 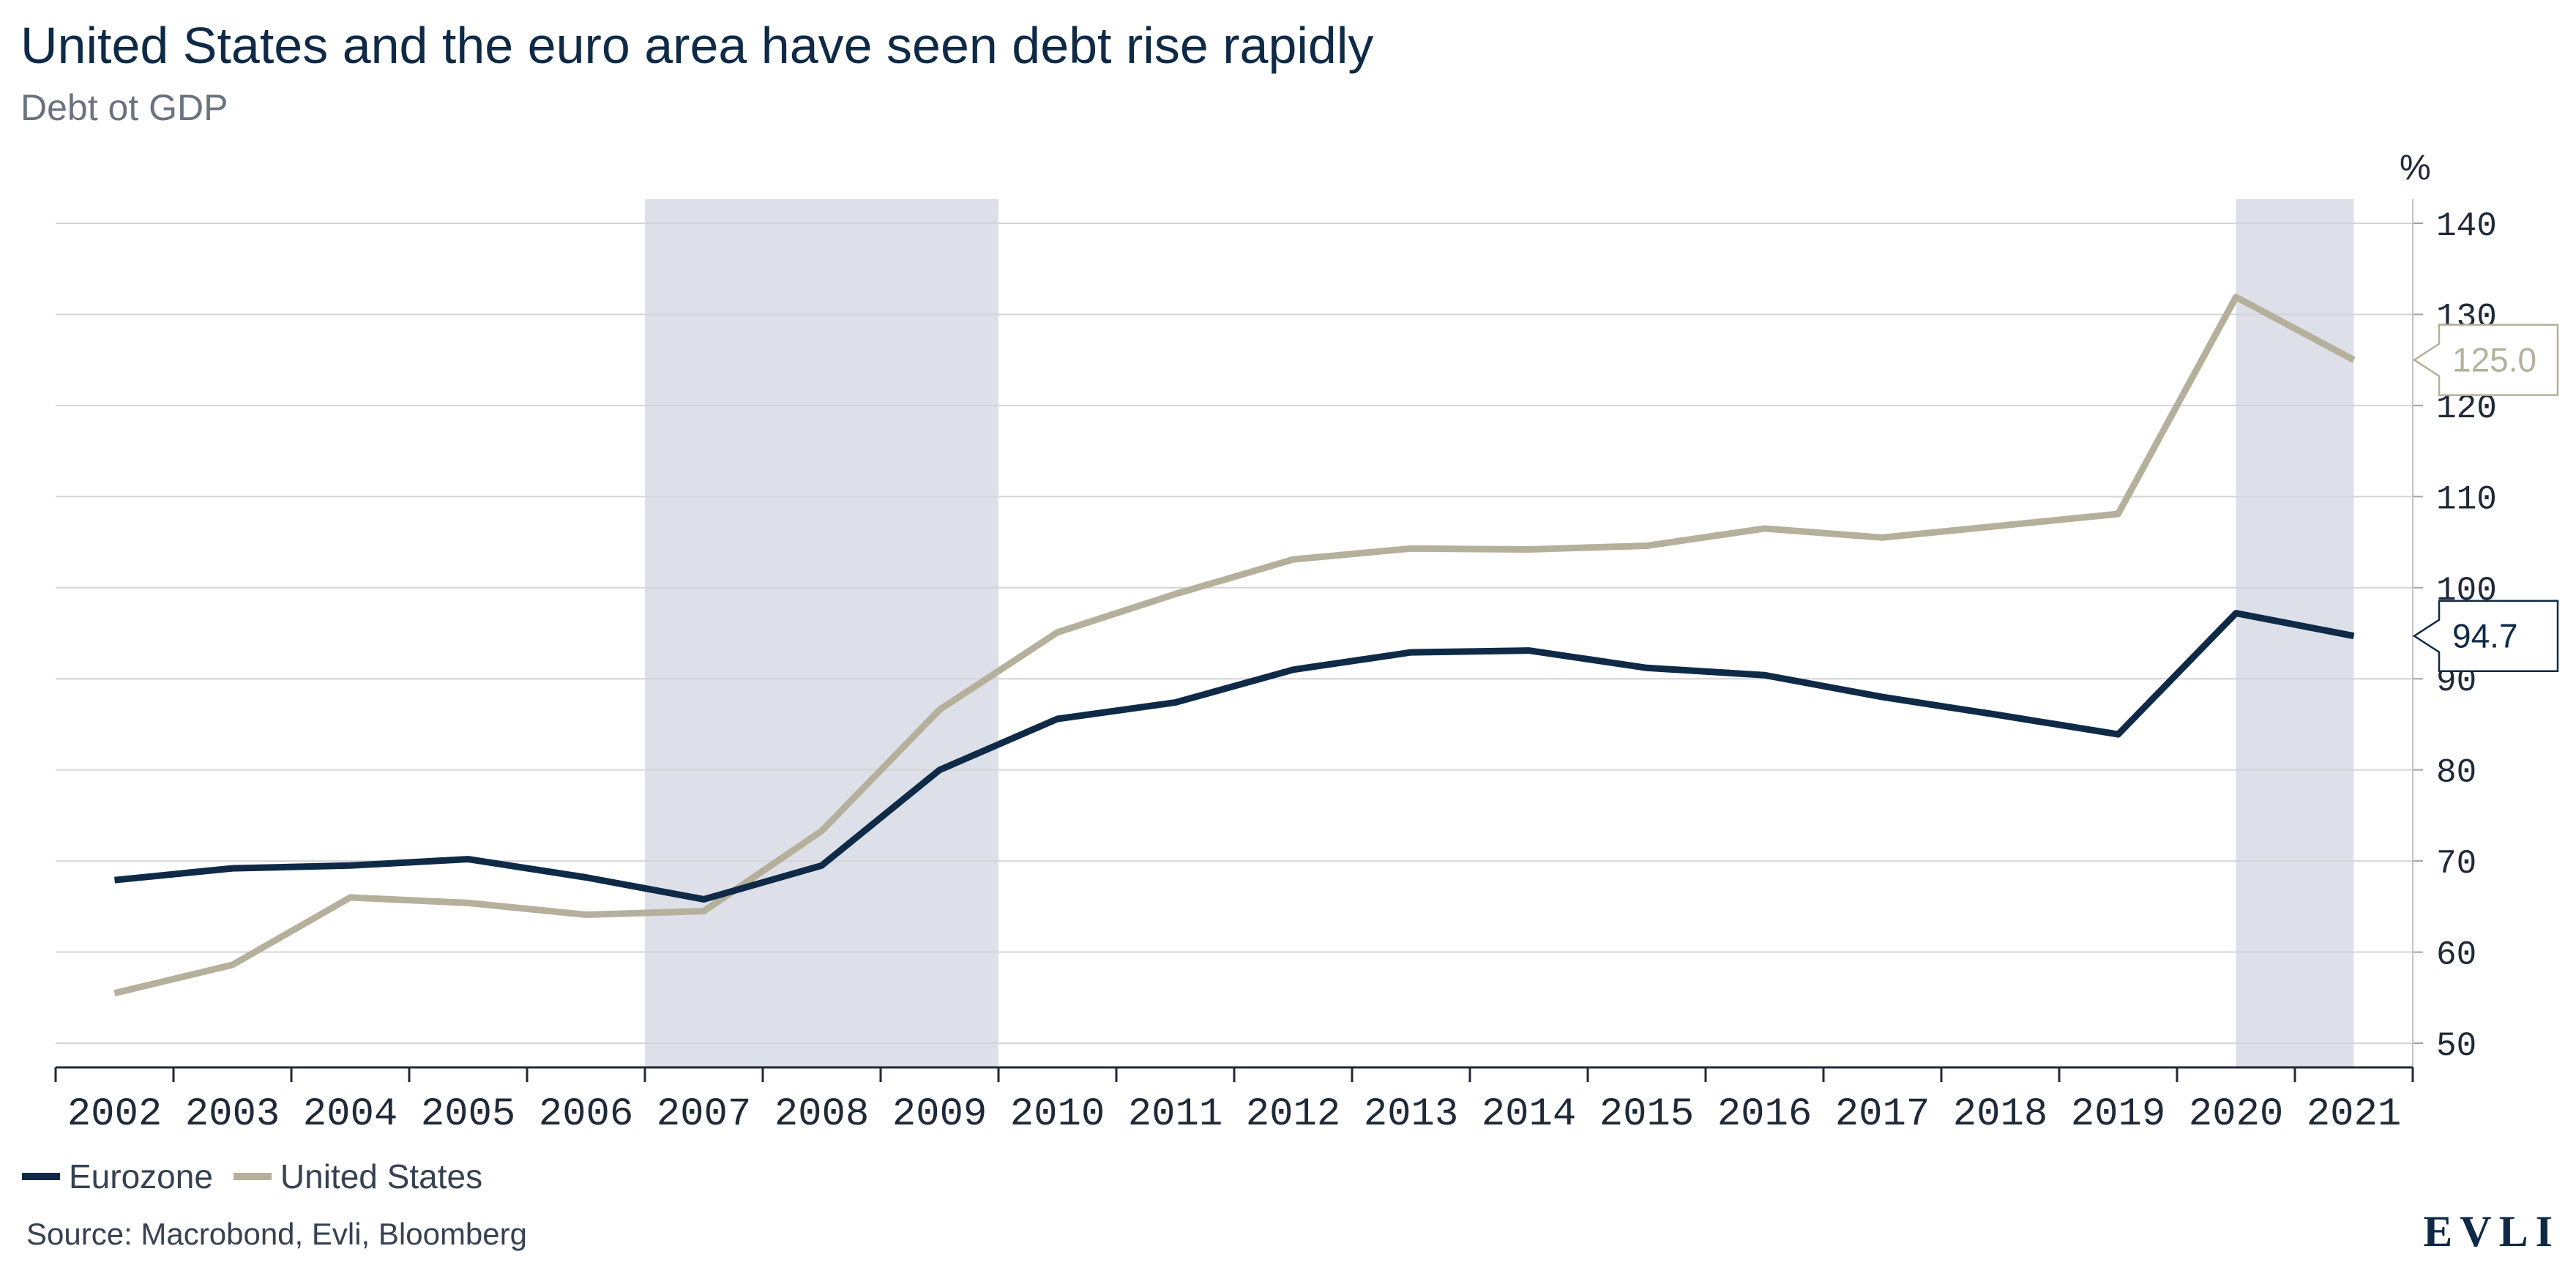 I want to click on legend-item-united-states: United States, so click(x=358, y=1176).